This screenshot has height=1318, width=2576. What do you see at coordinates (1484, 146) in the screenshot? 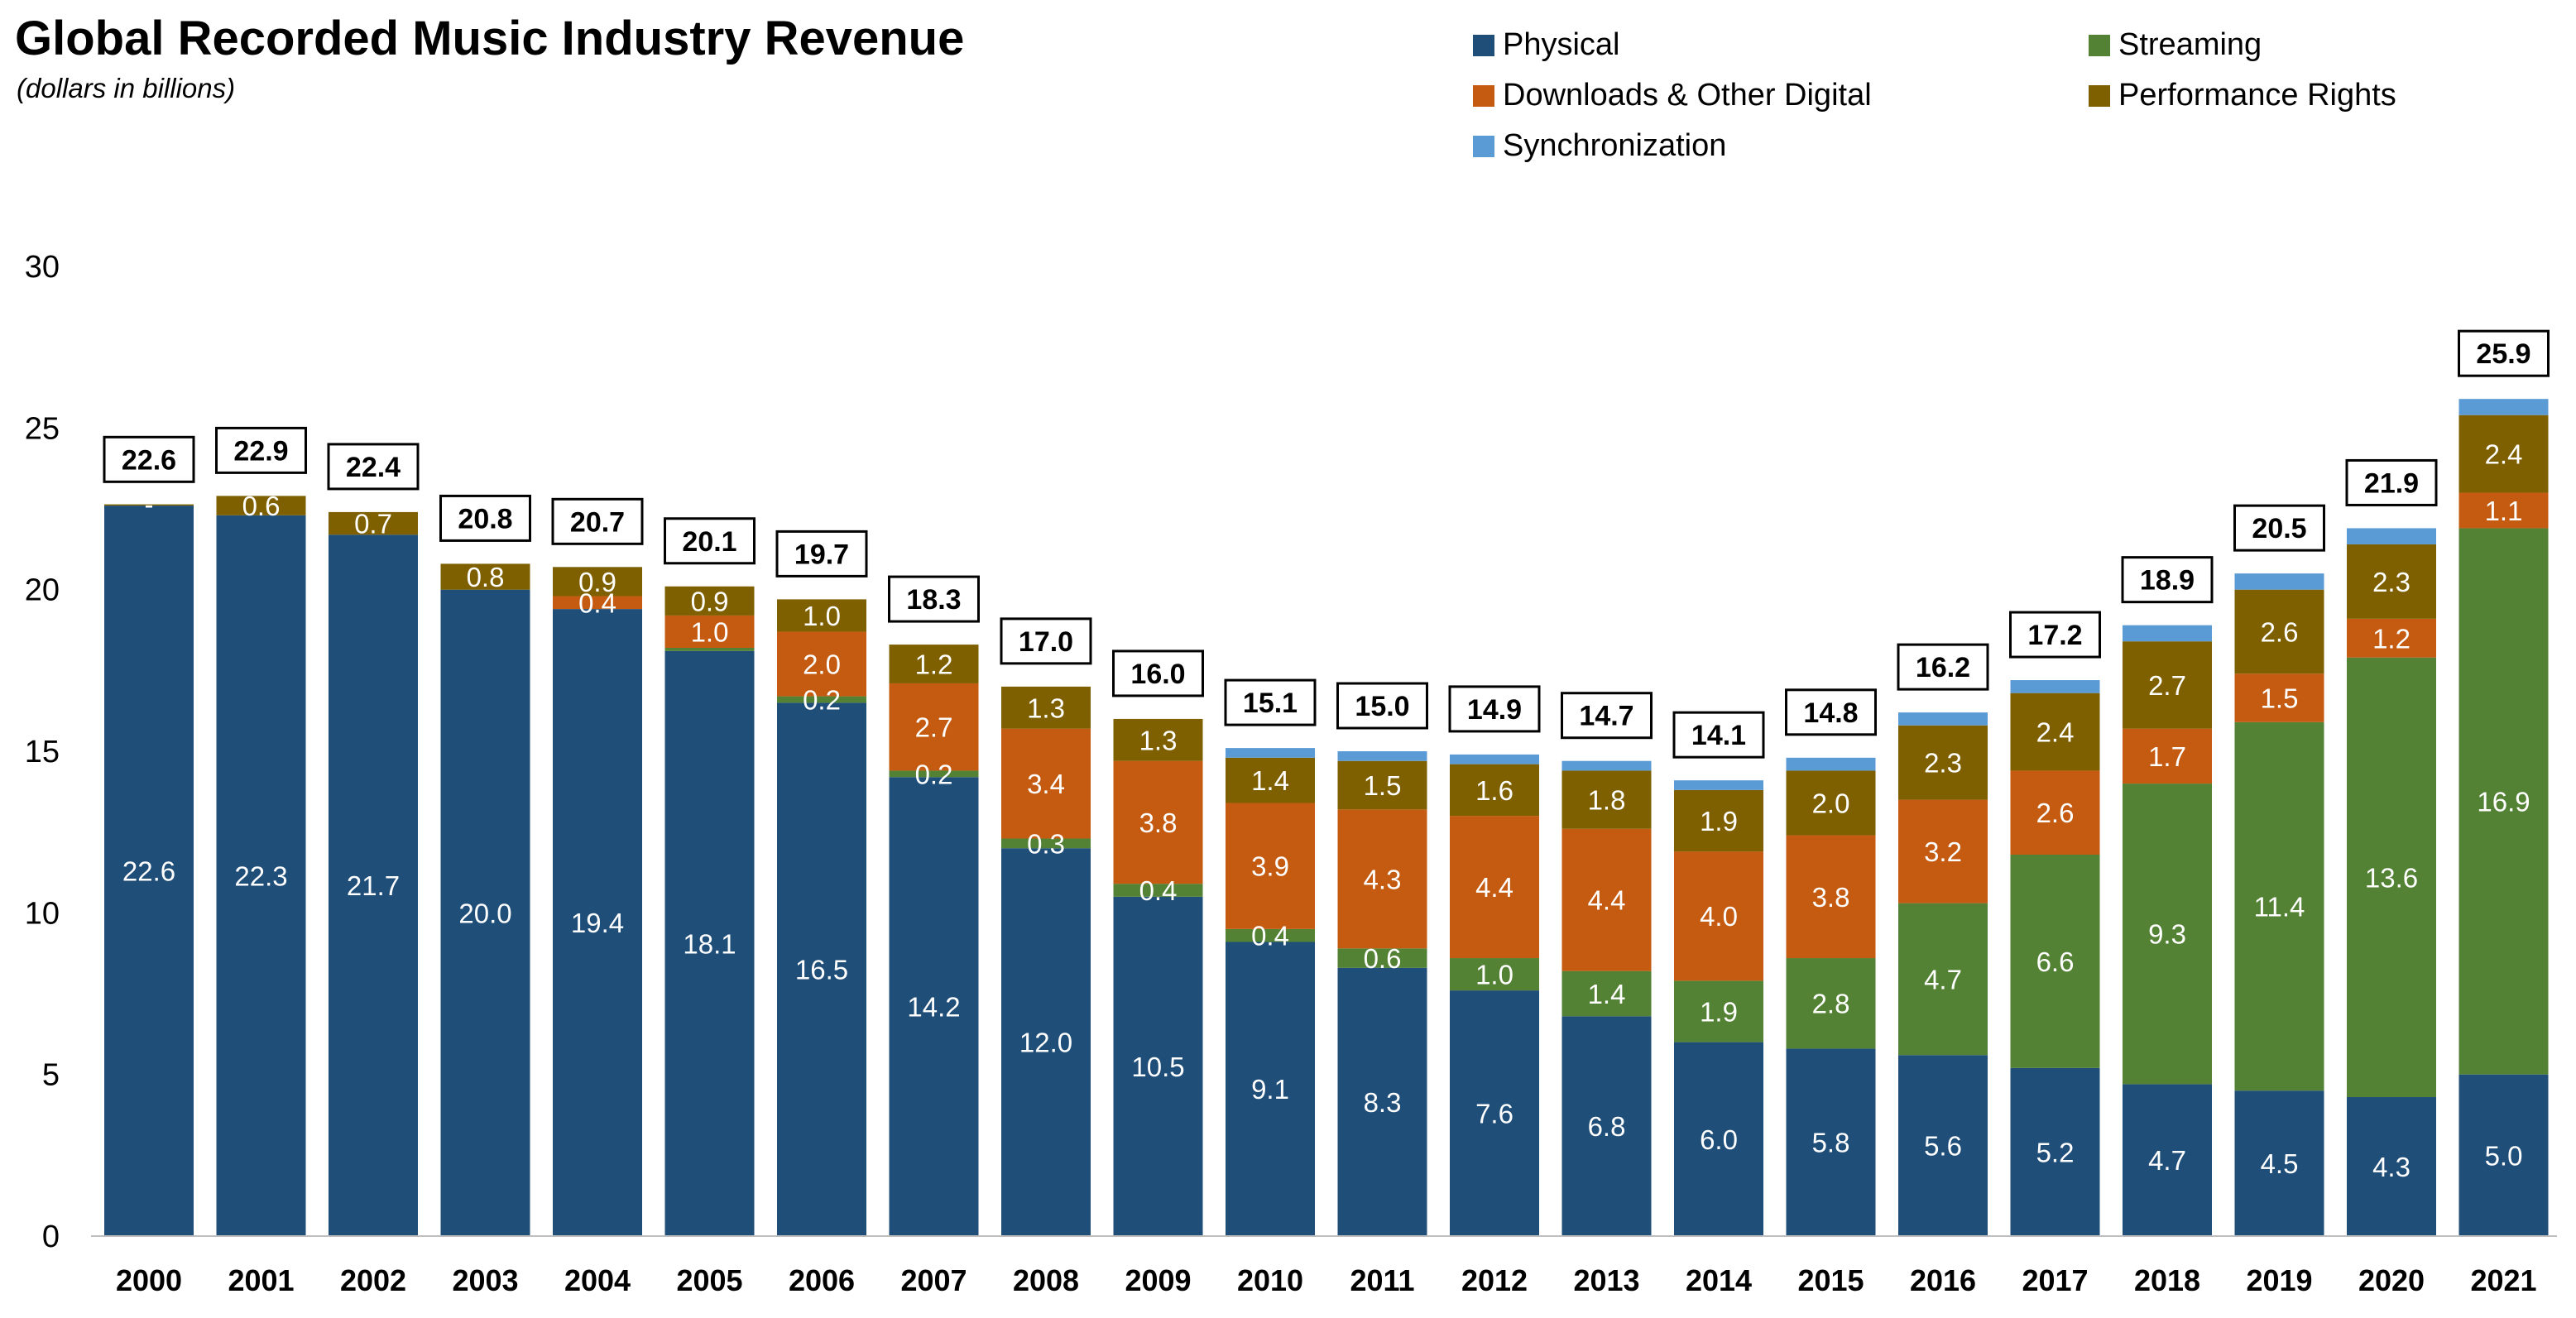
I see `legend-swatch-synchronization` at bounding box center [1484, 146].